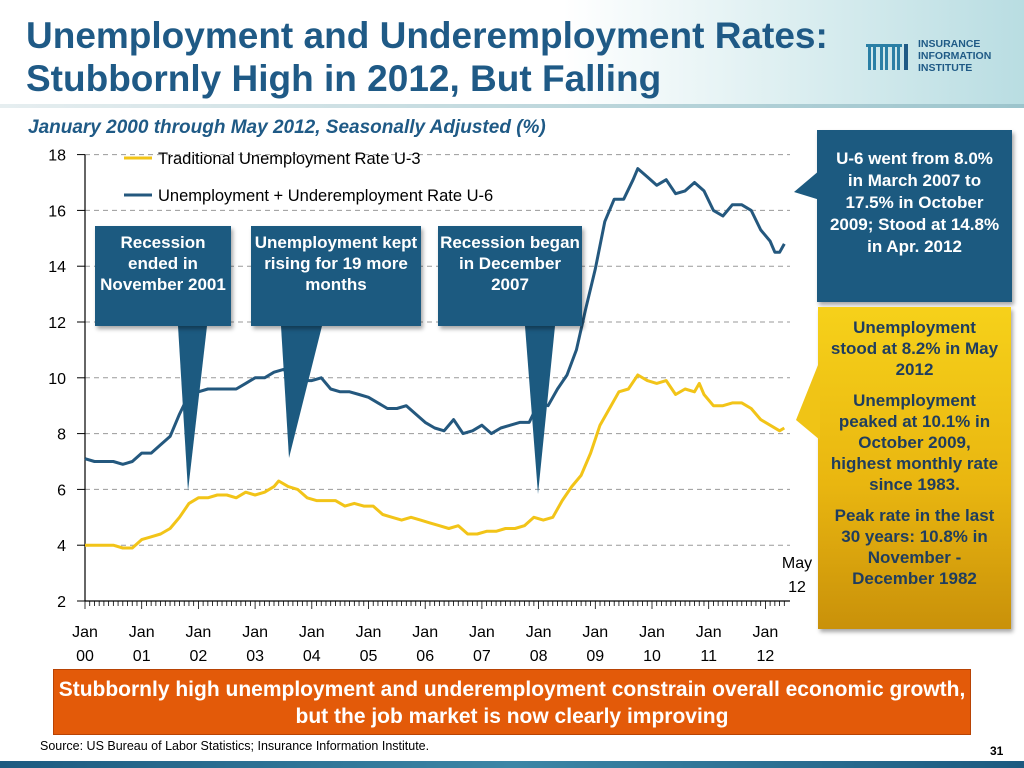 This screenshot has height=768, width=1024. What do you see at coordinates (797, 587) in the screenshot?
I see `end-date-label: 12` at bounding box center [797, 587].